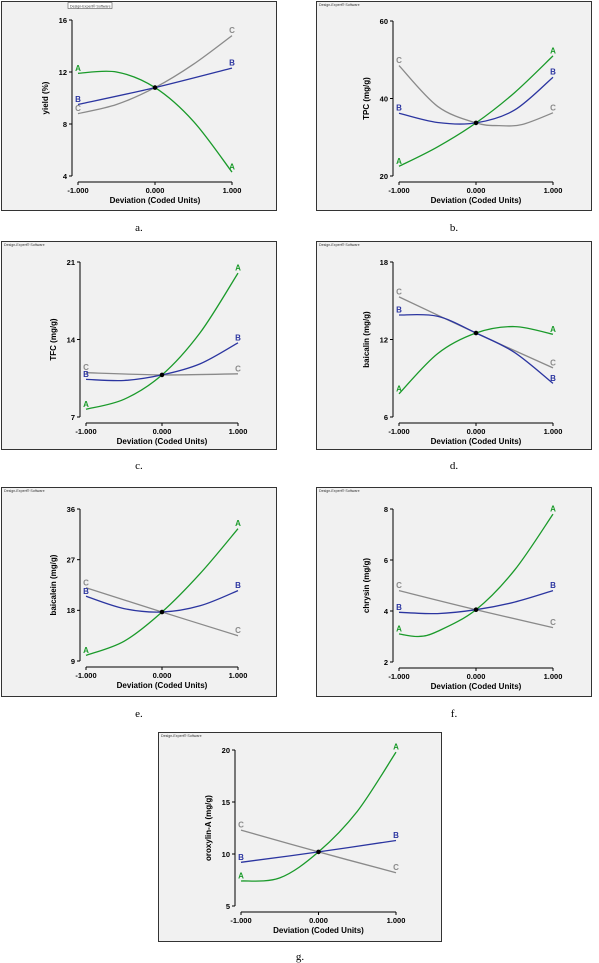 The width and height of the screenshot is (599, 963). What do you see at coordinates (53, 584) in the screenshot?
I see `y-axis-title: baicalein (mg/g)` at bounding box center [53, 584].